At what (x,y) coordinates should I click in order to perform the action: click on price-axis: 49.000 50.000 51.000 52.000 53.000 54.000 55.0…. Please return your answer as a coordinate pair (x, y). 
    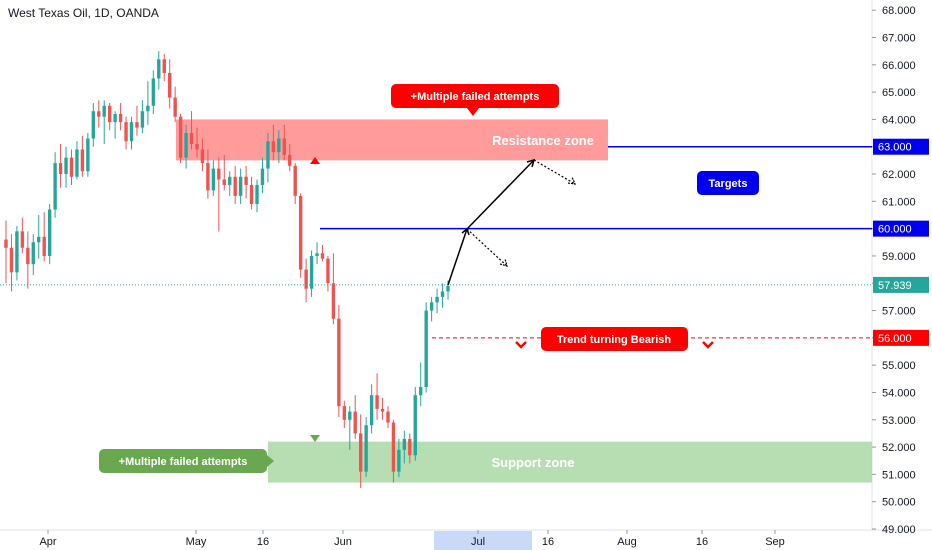
    Looking at the image, I should click on (900, 270).